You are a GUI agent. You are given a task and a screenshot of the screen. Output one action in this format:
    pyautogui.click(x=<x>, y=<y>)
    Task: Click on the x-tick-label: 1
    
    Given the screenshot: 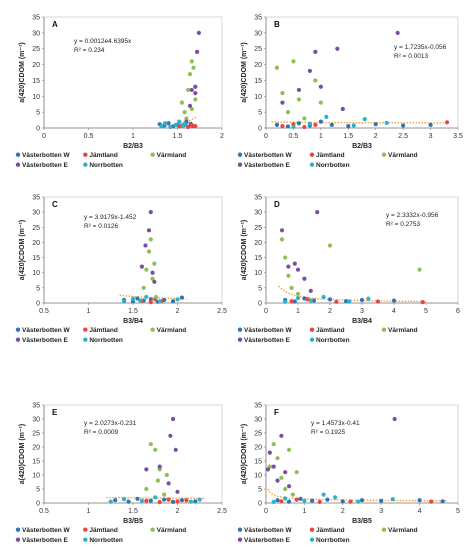 What is the action you would take?
    pyautogui.click(x=304, y=511)
    